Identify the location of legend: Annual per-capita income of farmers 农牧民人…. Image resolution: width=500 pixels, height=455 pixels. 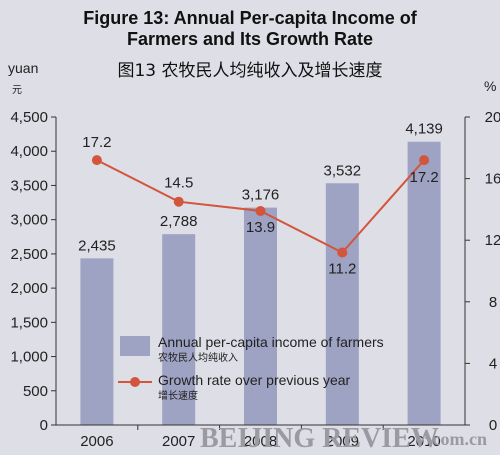
(251, 368).